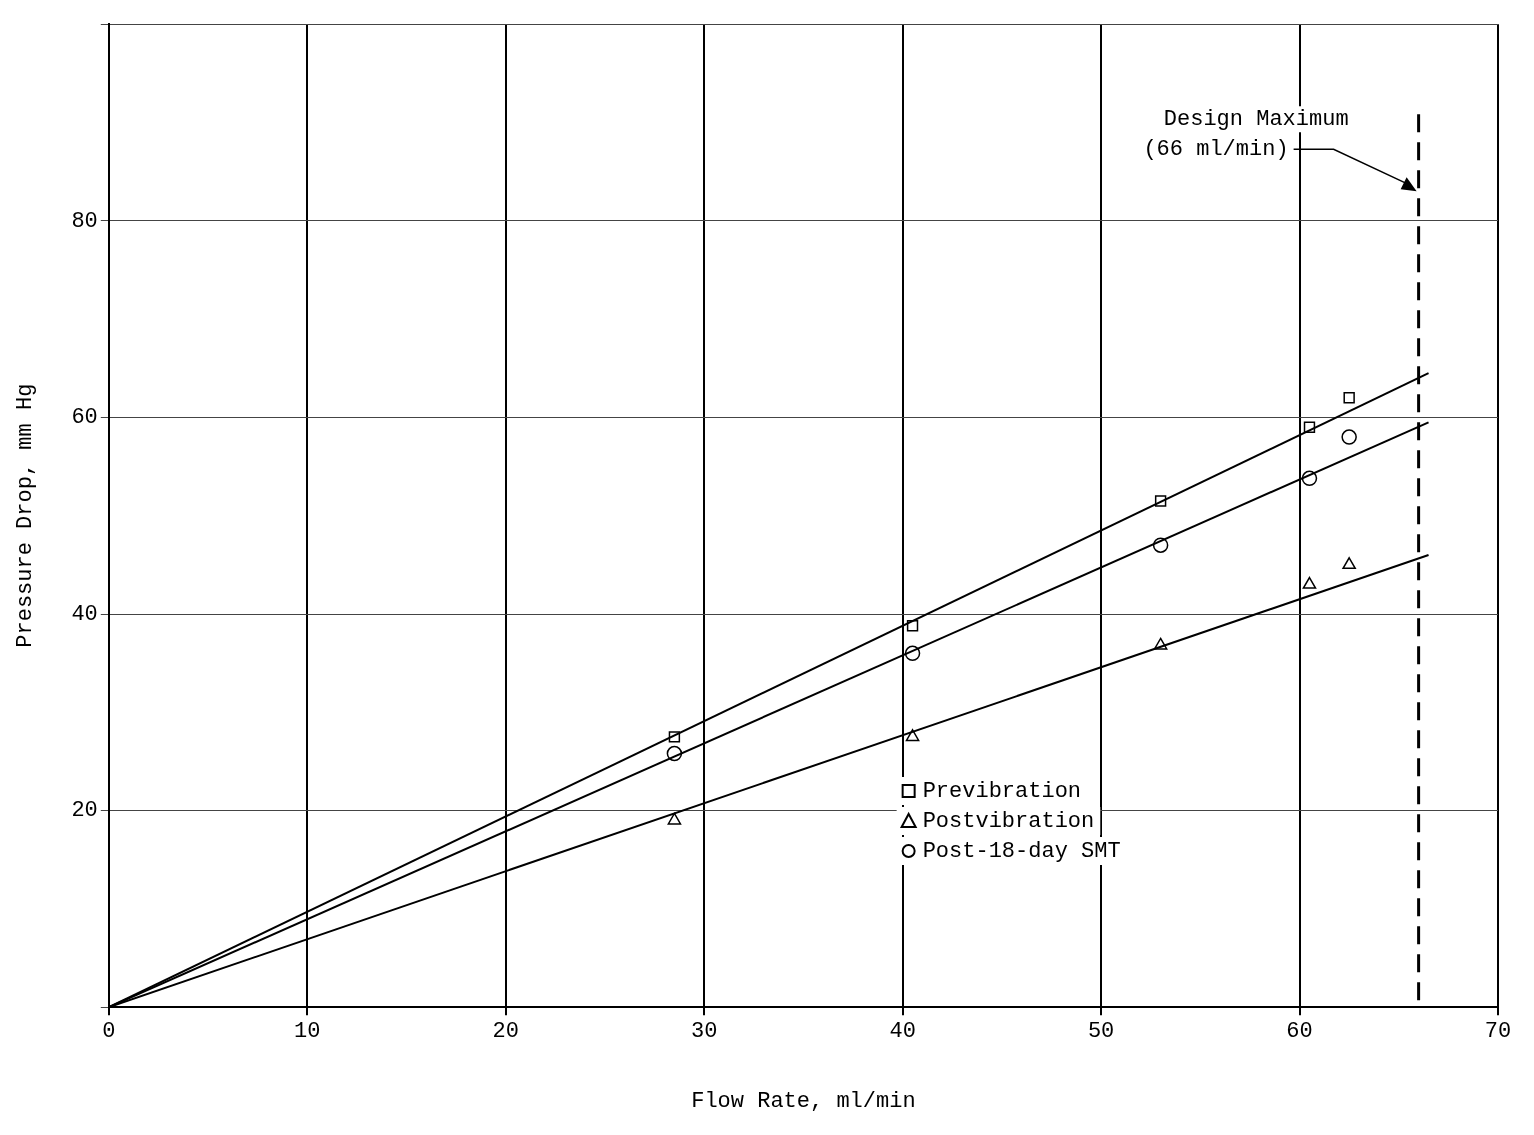 This screenshot has width=1534, height=1135. Describe the element at coordinates (84, 418) in the screenshot. I see `y-tick-label: 60` at that location.